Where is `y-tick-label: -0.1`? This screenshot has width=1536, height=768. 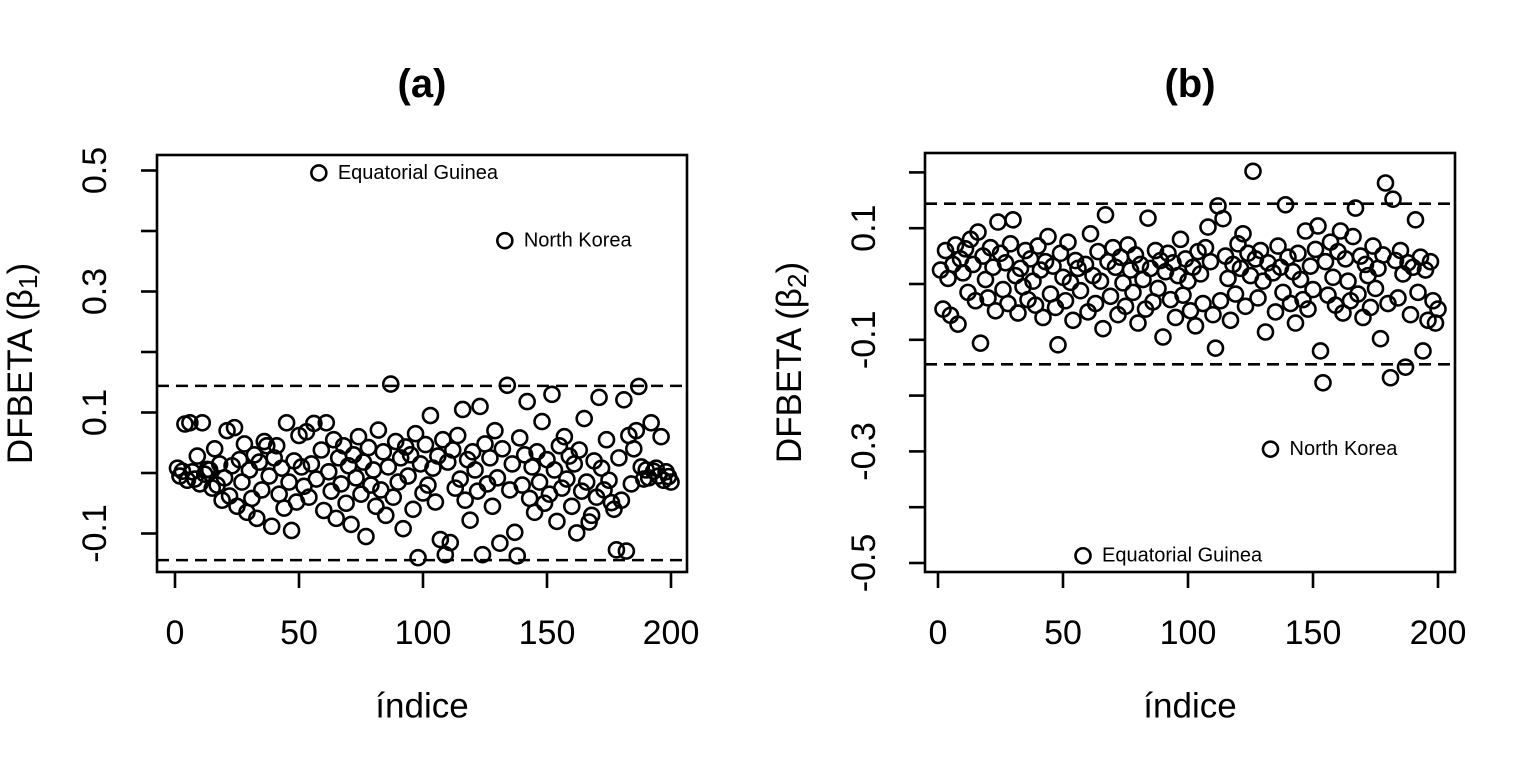
y-tick-label: -0.1 is located at coordinates (864, 340).